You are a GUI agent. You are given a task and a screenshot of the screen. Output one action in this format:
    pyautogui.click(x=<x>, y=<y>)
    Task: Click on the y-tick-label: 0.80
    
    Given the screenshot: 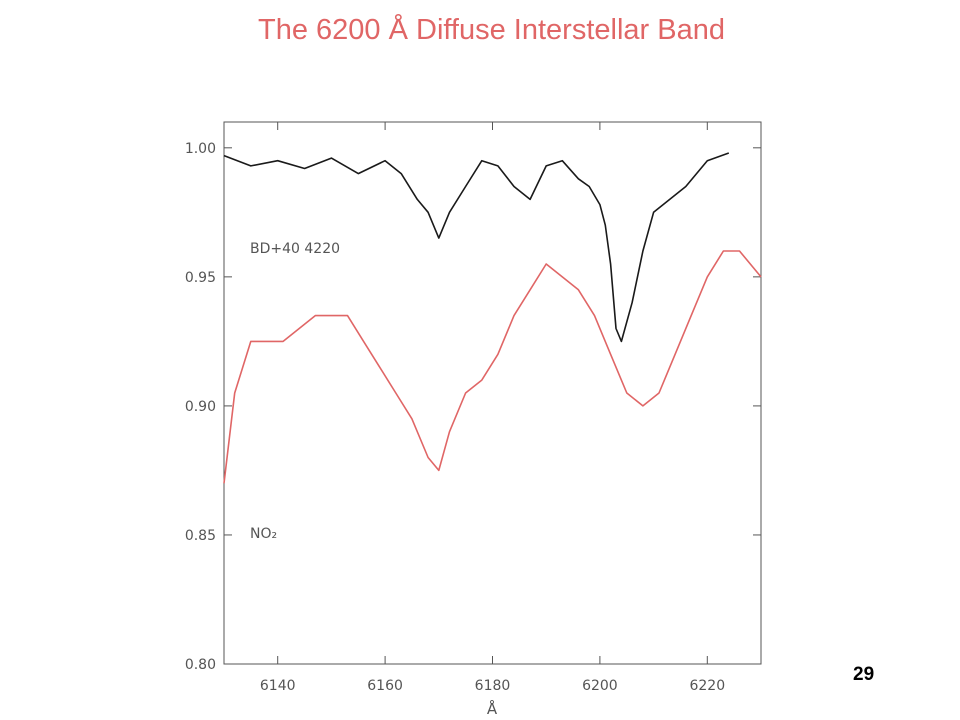 What is the action you would take?
    pyautogui.click(x=200, y=665)
    